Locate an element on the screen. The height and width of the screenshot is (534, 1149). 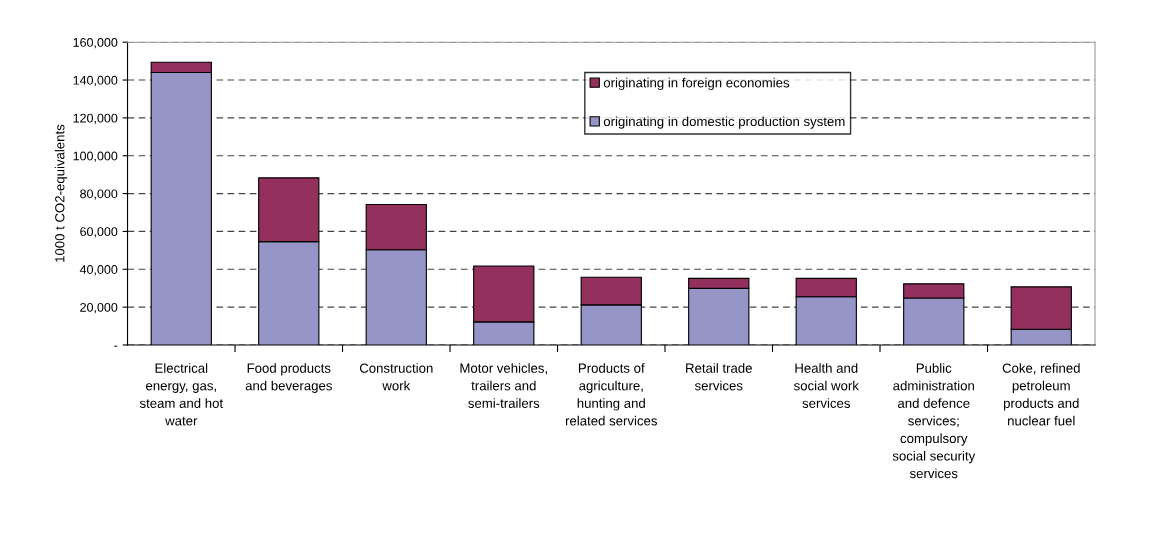
y-axis-title: 1000 t CO2-equivalents is located at coordinates (61, 193).